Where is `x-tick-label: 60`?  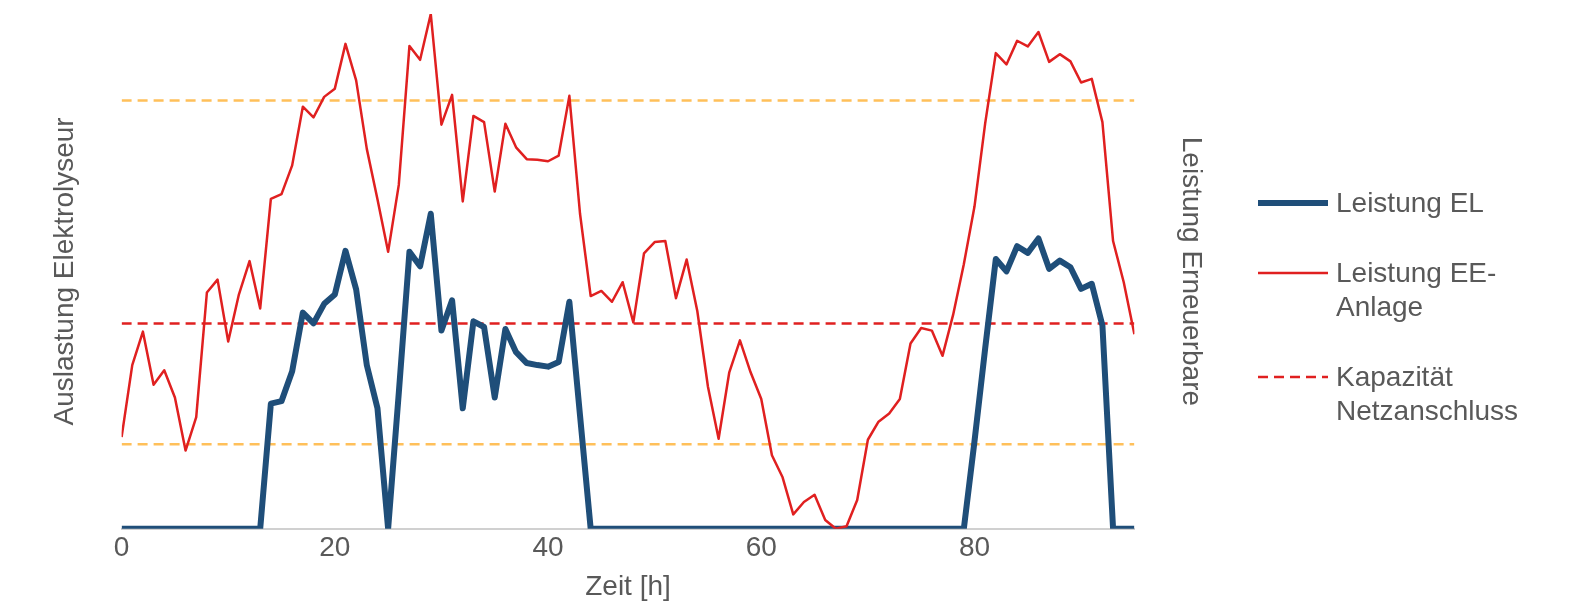 x-tick-label: 60 is located at coordinates (761, 547).